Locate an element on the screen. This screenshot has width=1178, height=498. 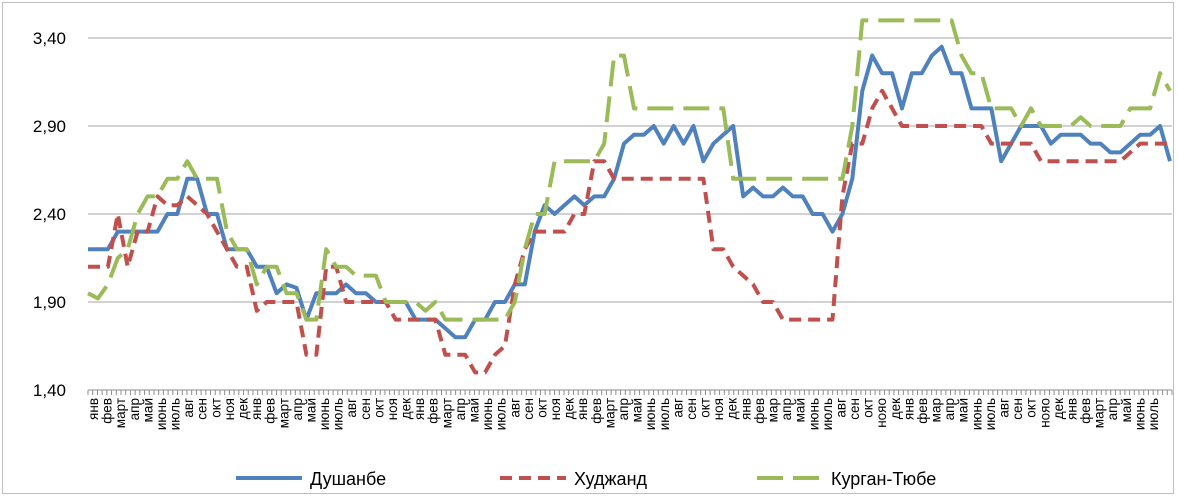
y-tick-label: 1,40 is located at coordinates (49, 390).